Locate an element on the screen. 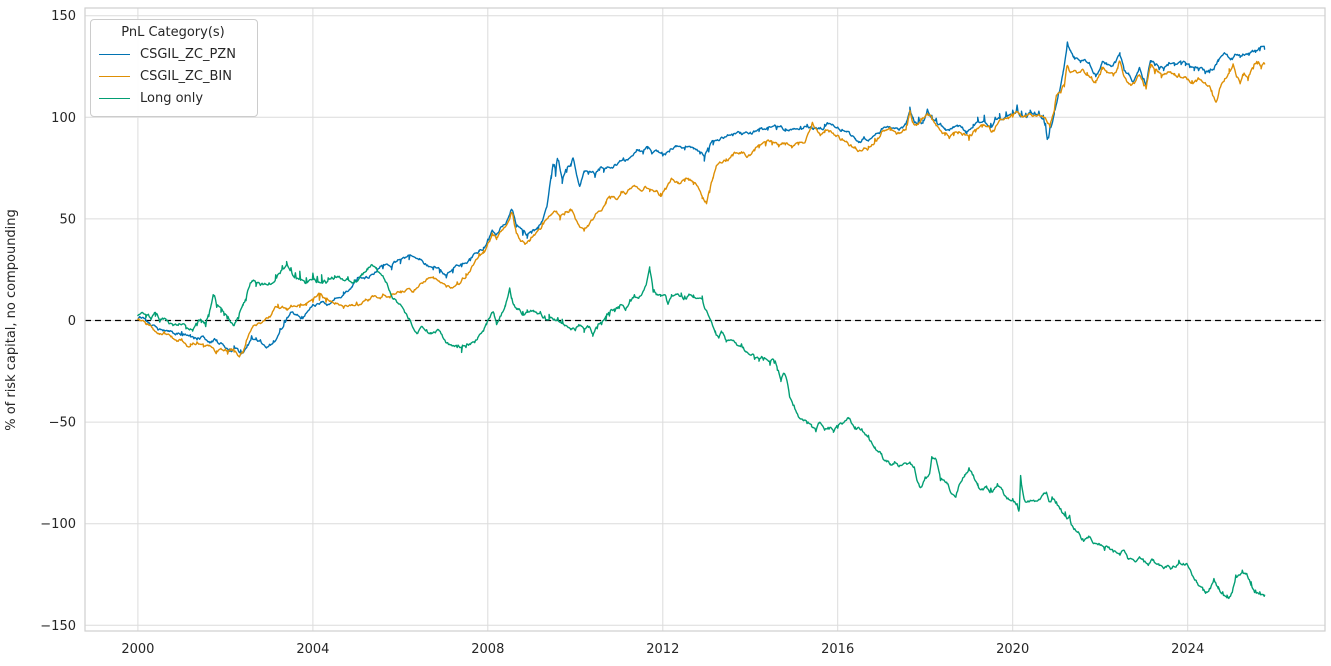  y-tick-label: −50 is located at coordinates (62, 423).